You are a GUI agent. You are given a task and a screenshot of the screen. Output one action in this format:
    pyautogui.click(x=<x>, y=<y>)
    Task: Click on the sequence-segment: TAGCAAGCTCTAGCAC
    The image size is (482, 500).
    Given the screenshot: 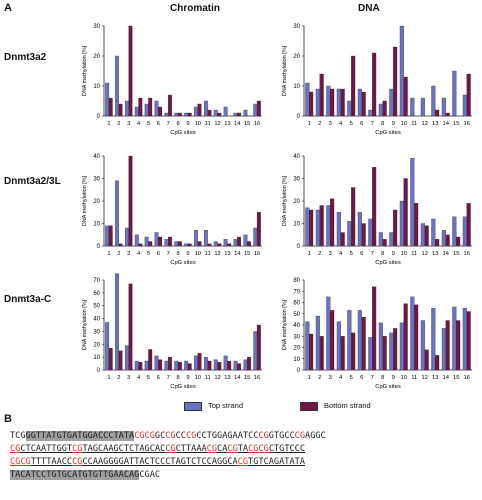 What is the action you would take?
    pyautogui.click(x=124, y=449)
    